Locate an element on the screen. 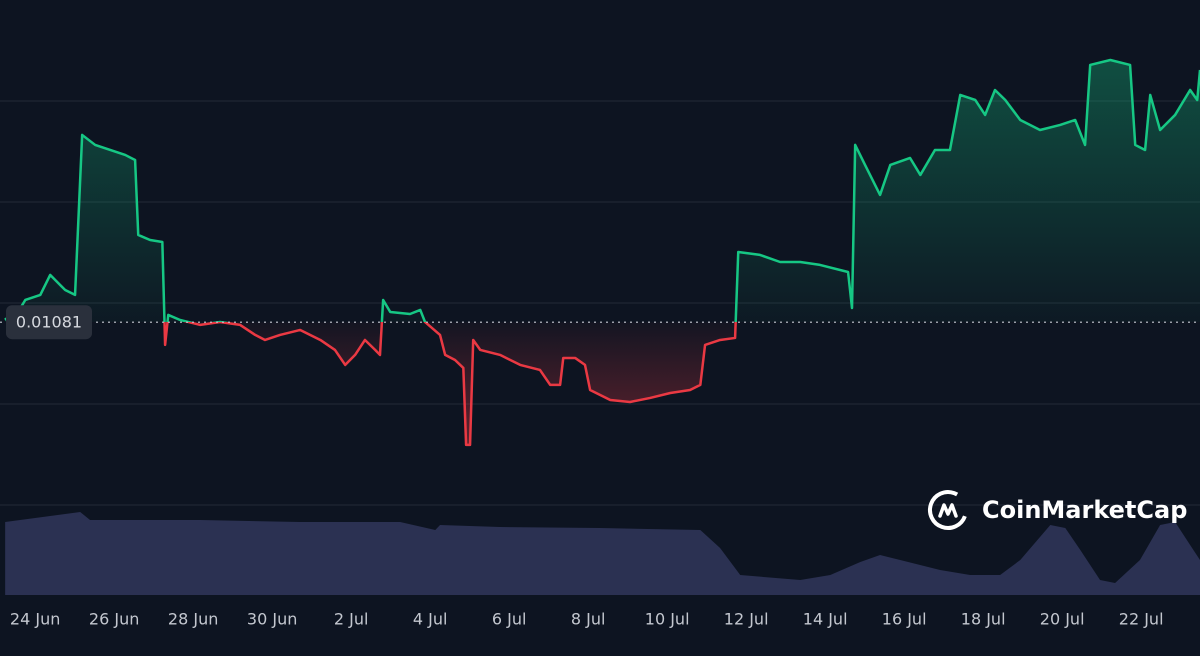 This screenshot has width=1200, height=656. watermark-text: CoinMarketCap is located at coordinates (1084, 510).